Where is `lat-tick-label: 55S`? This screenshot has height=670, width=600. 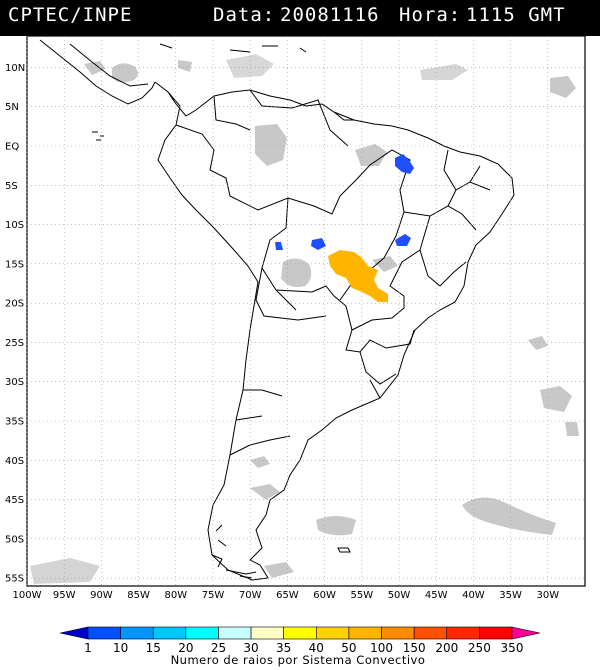 lat-tick-label: 55S is located at coordinates (14, 579).